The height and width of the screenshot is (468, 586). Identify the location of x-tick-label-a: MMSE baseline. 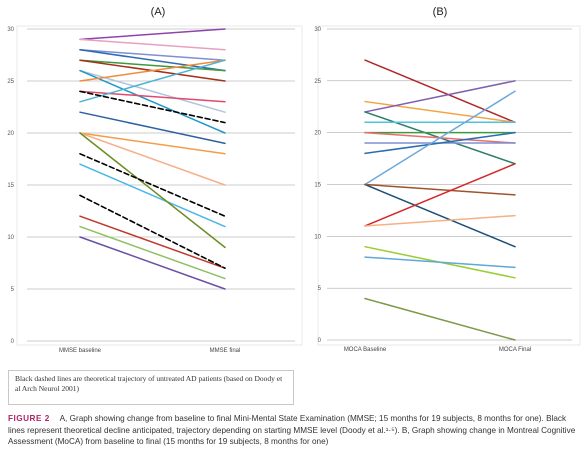
(80, 351).